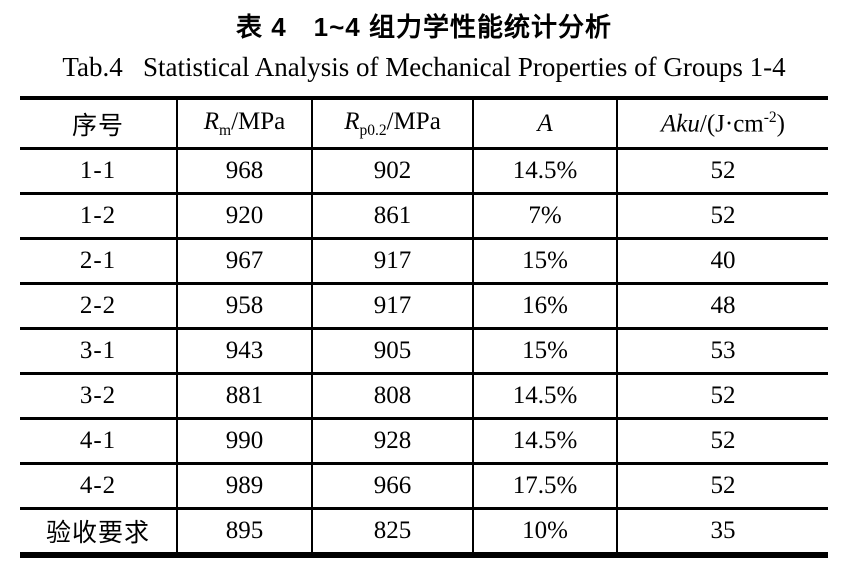 The height and width of the screenshot is (581, 848). What do you see at coordinates (99, 261) in the screenshot?
I see `row-label-cell: 2-1` at bounding box center [99, 261].